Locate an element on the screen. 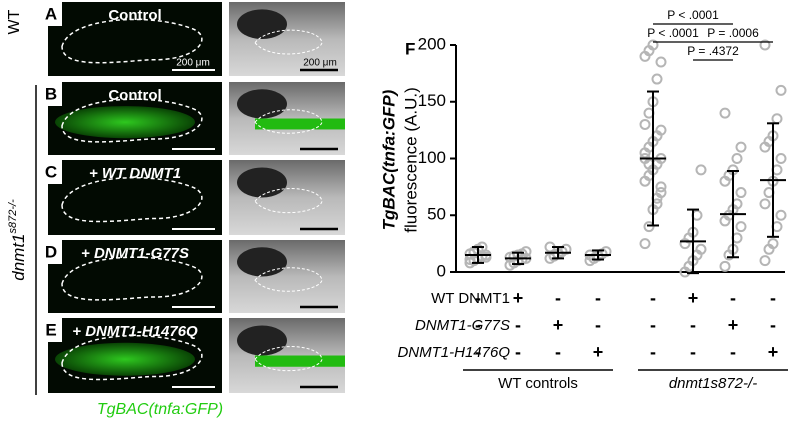 Image resolution: width=789 pixels, height=429 pixels. mutant-gene: dnmt1 is located at coordinates (18, 257).